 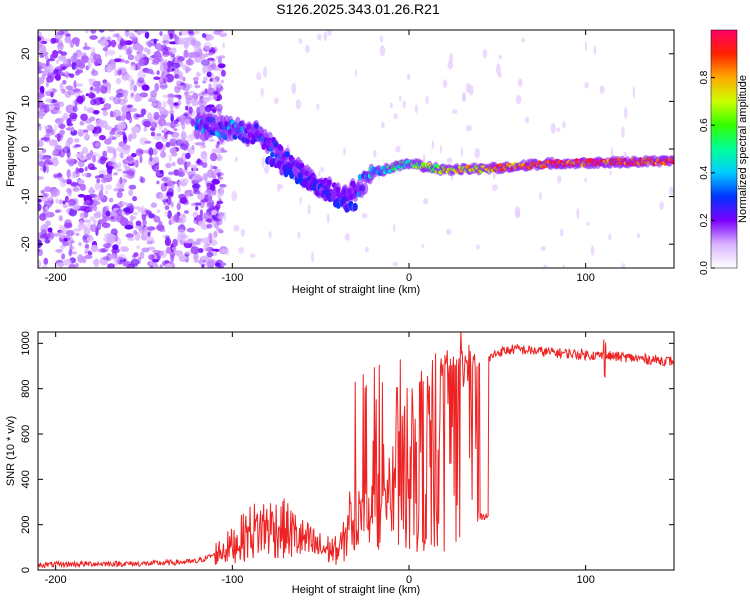 What do you see at coordinates (232, 278) in the screenshot?
I see `x-tick-label: -100` at bounding box center [232, 278].